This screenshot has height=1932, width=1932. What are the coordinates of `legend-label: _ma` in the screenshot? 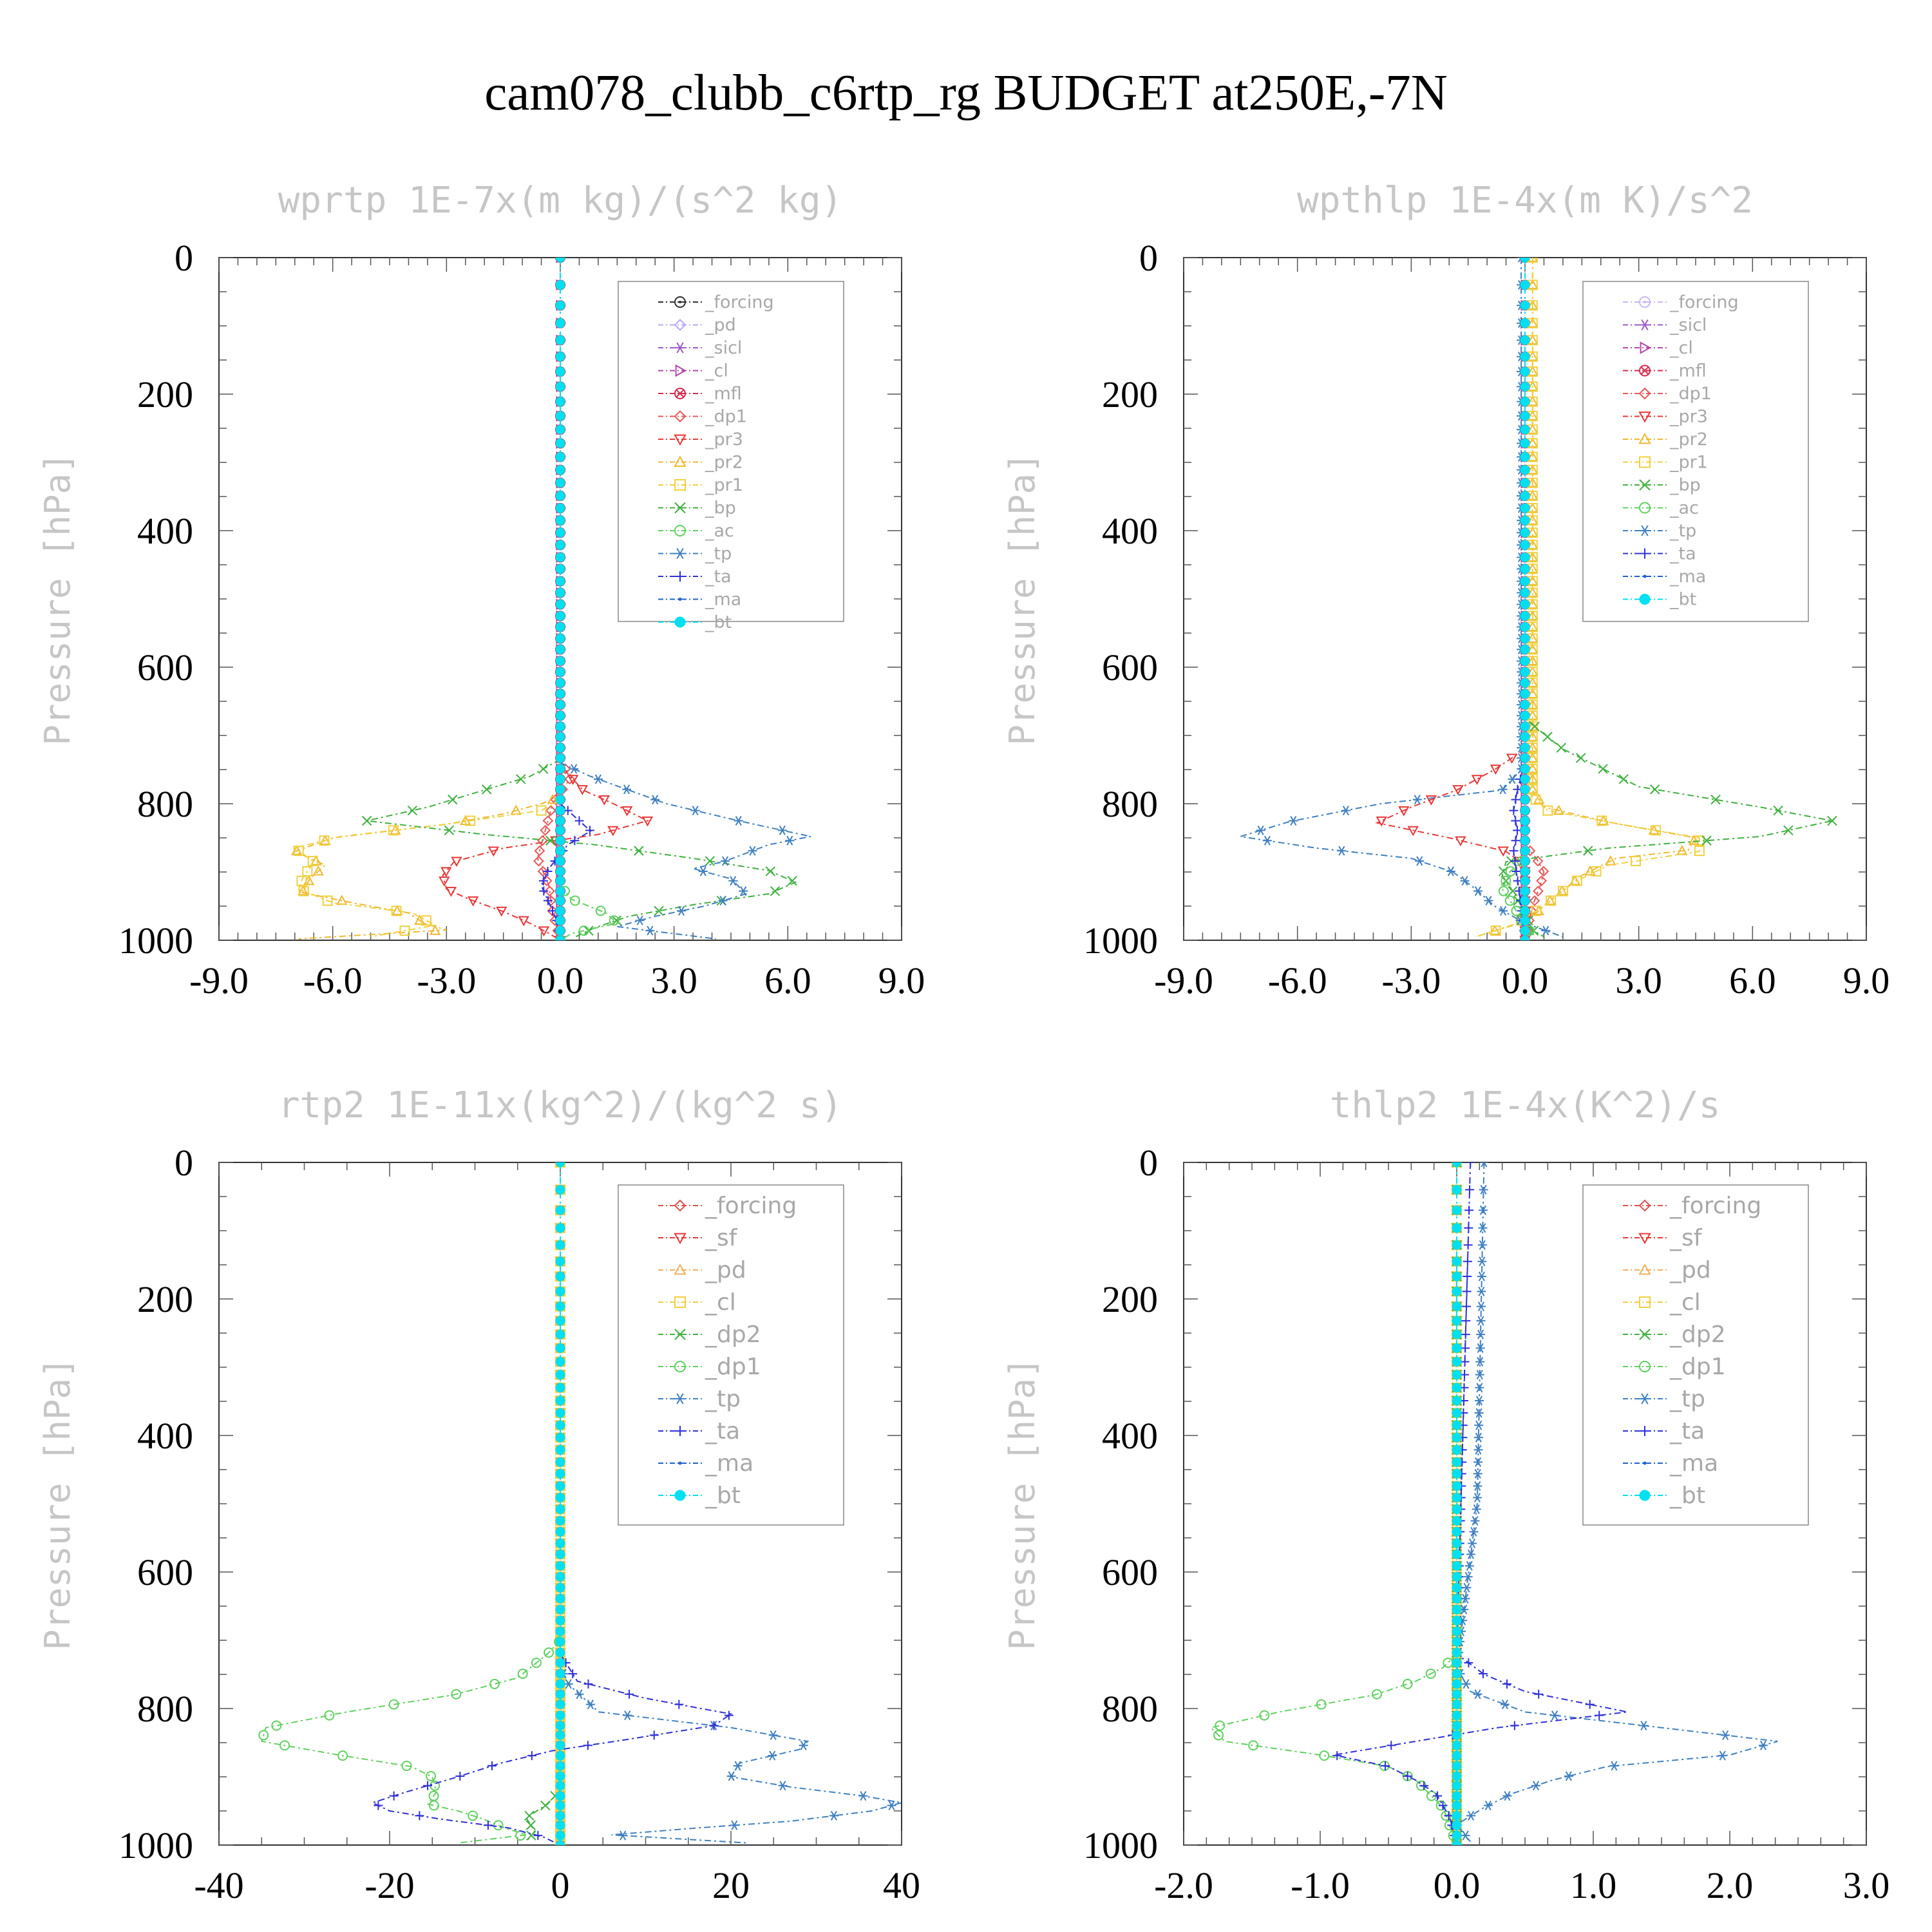 It's located at (1694, 1463).